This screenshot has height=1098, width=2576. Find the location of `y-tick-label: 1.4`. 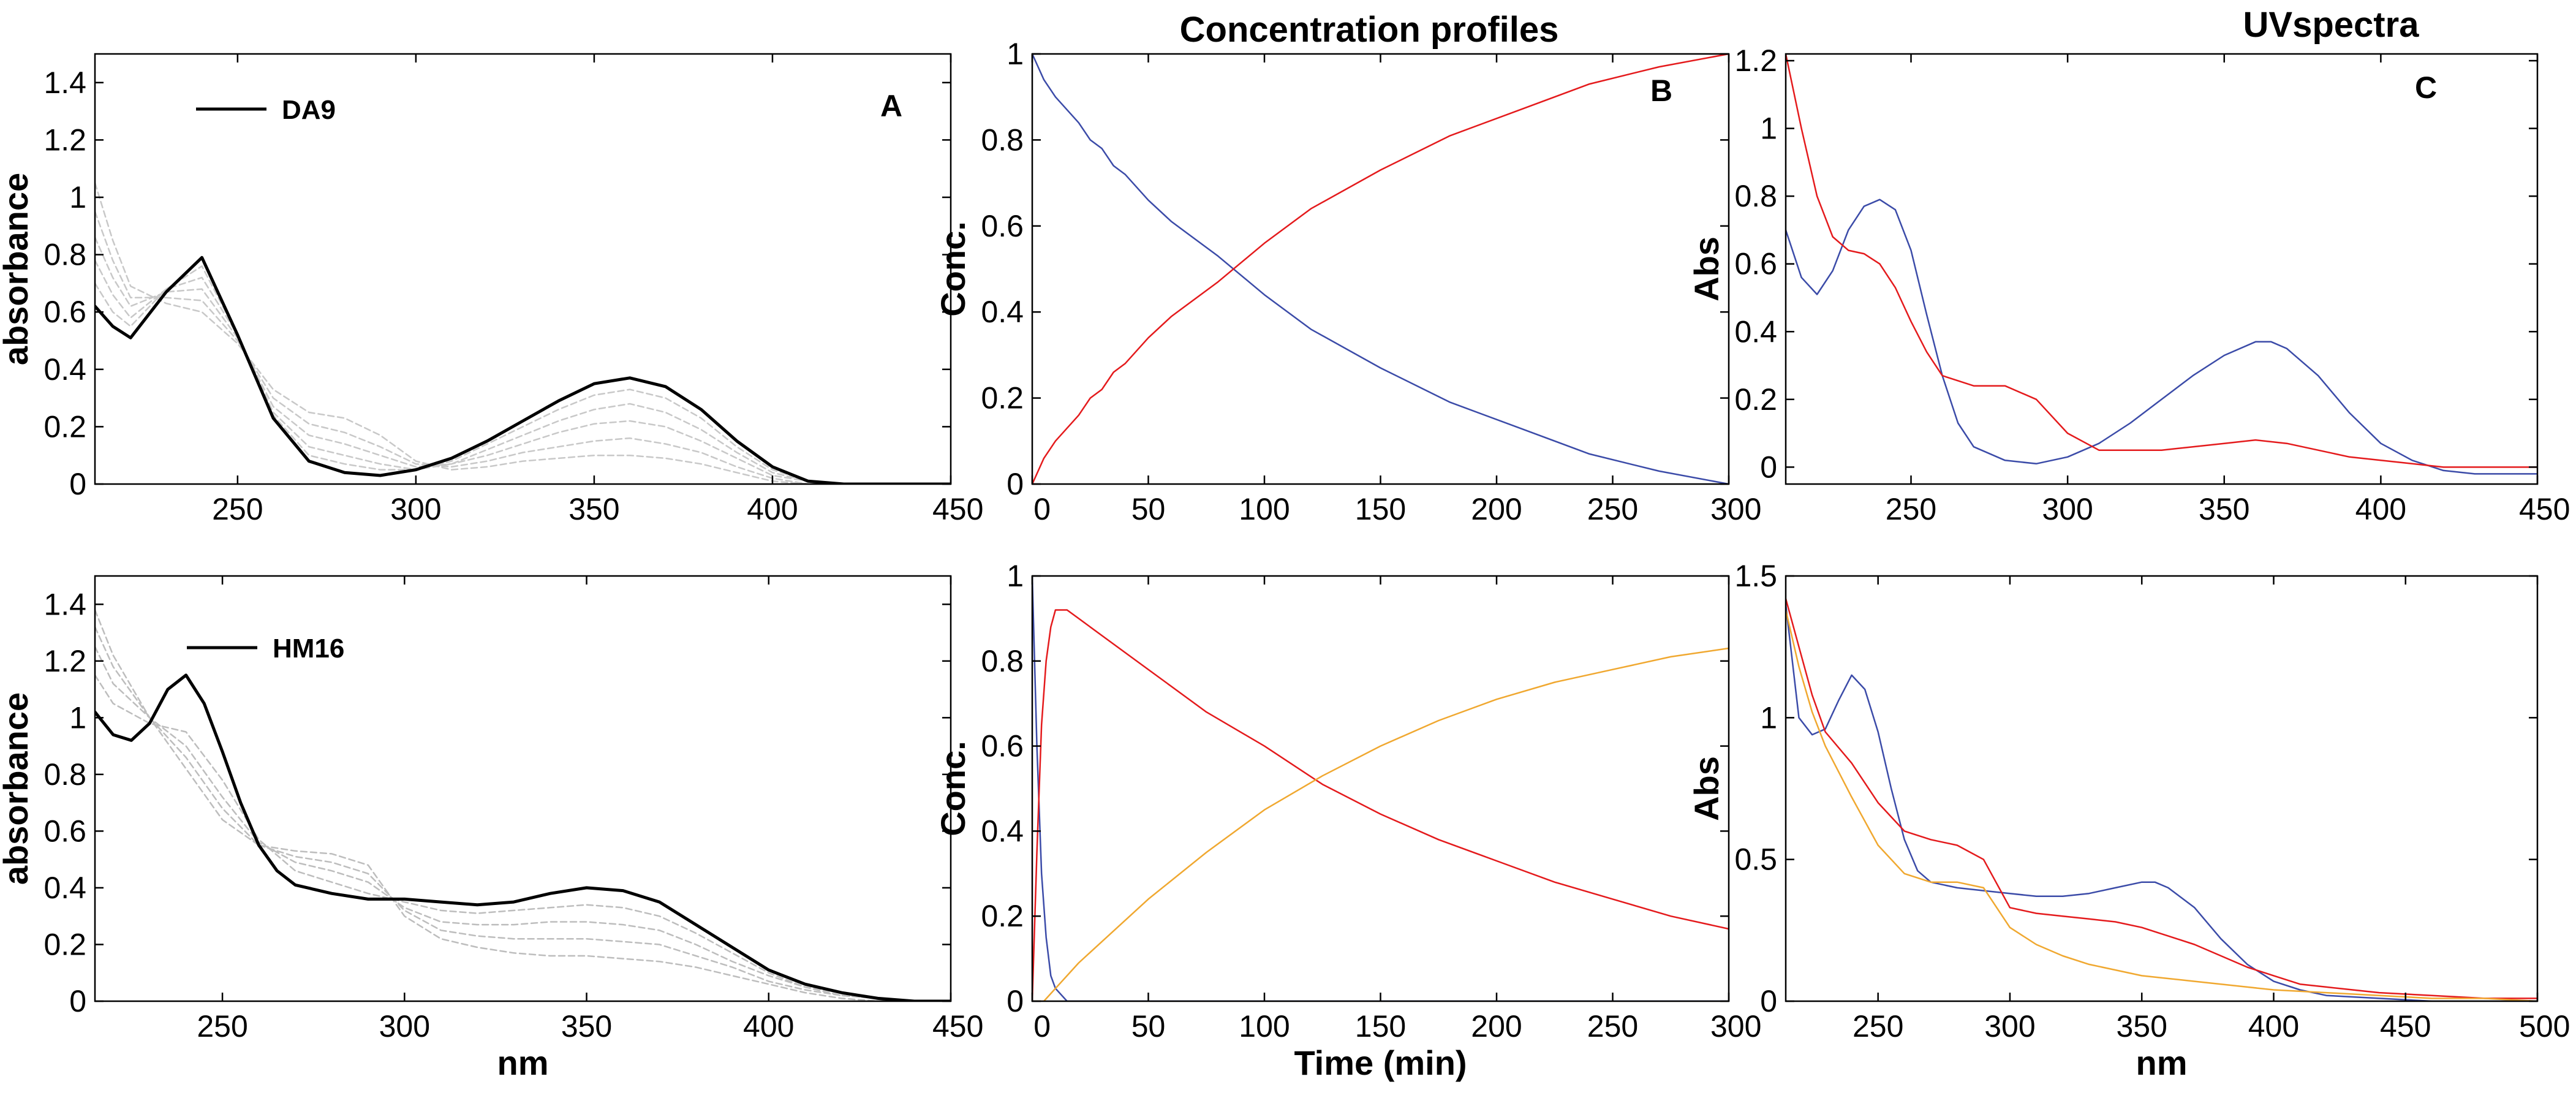

y-tick-label: 1.4 is located at coordinates (64, 83).